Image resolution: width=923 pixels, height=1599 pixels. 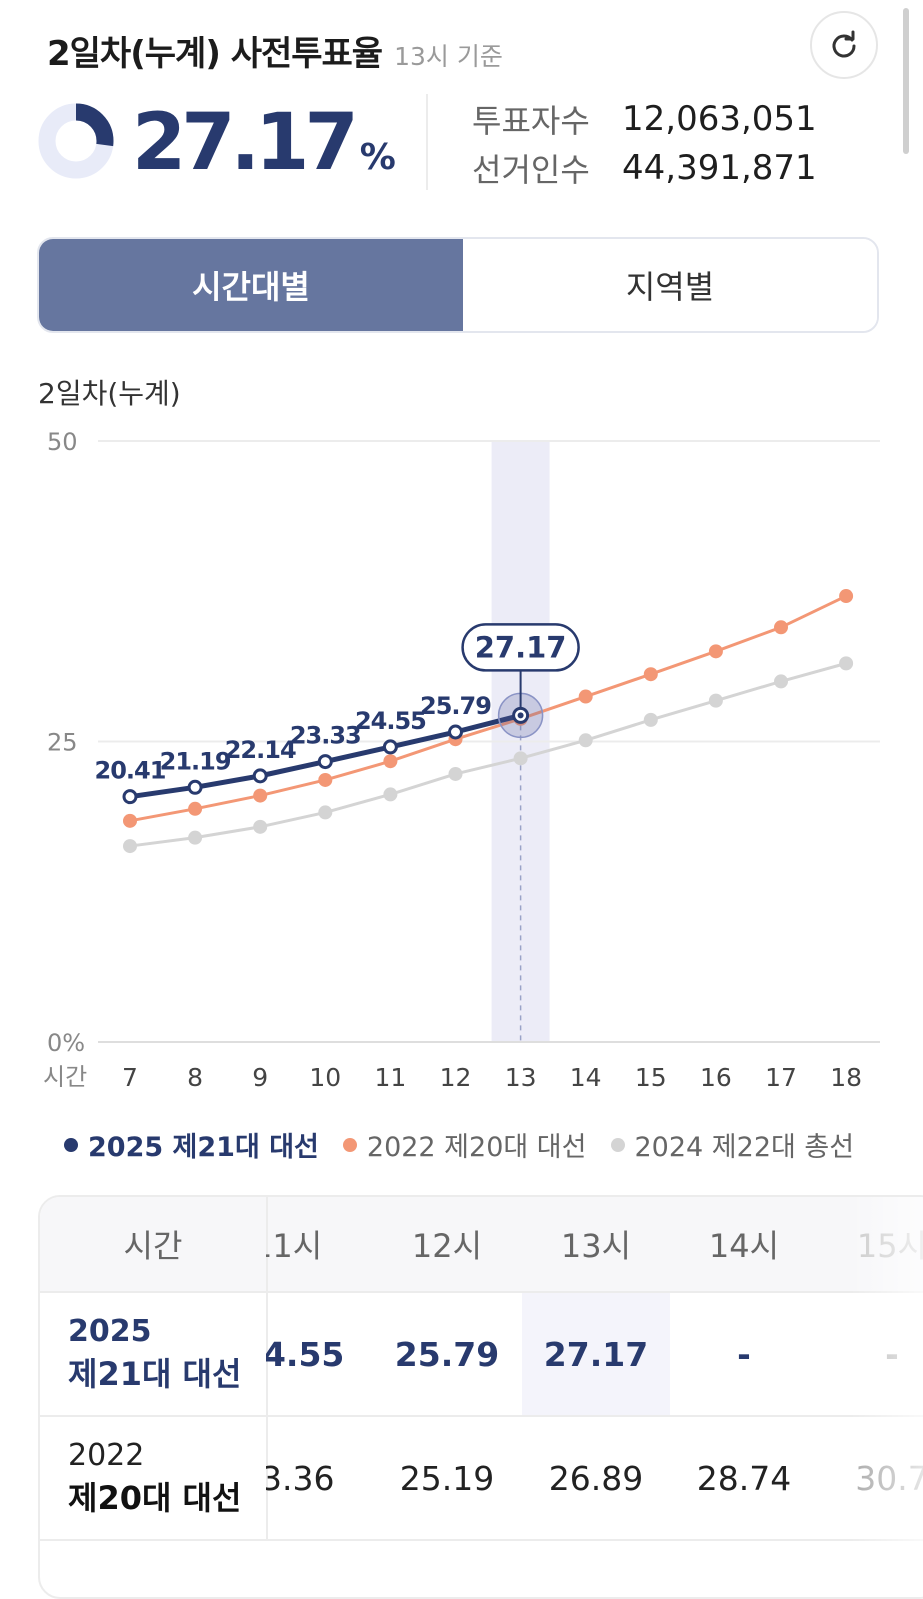 I want to click on x-axis-title: 시간, so click(x=65, y=1077).